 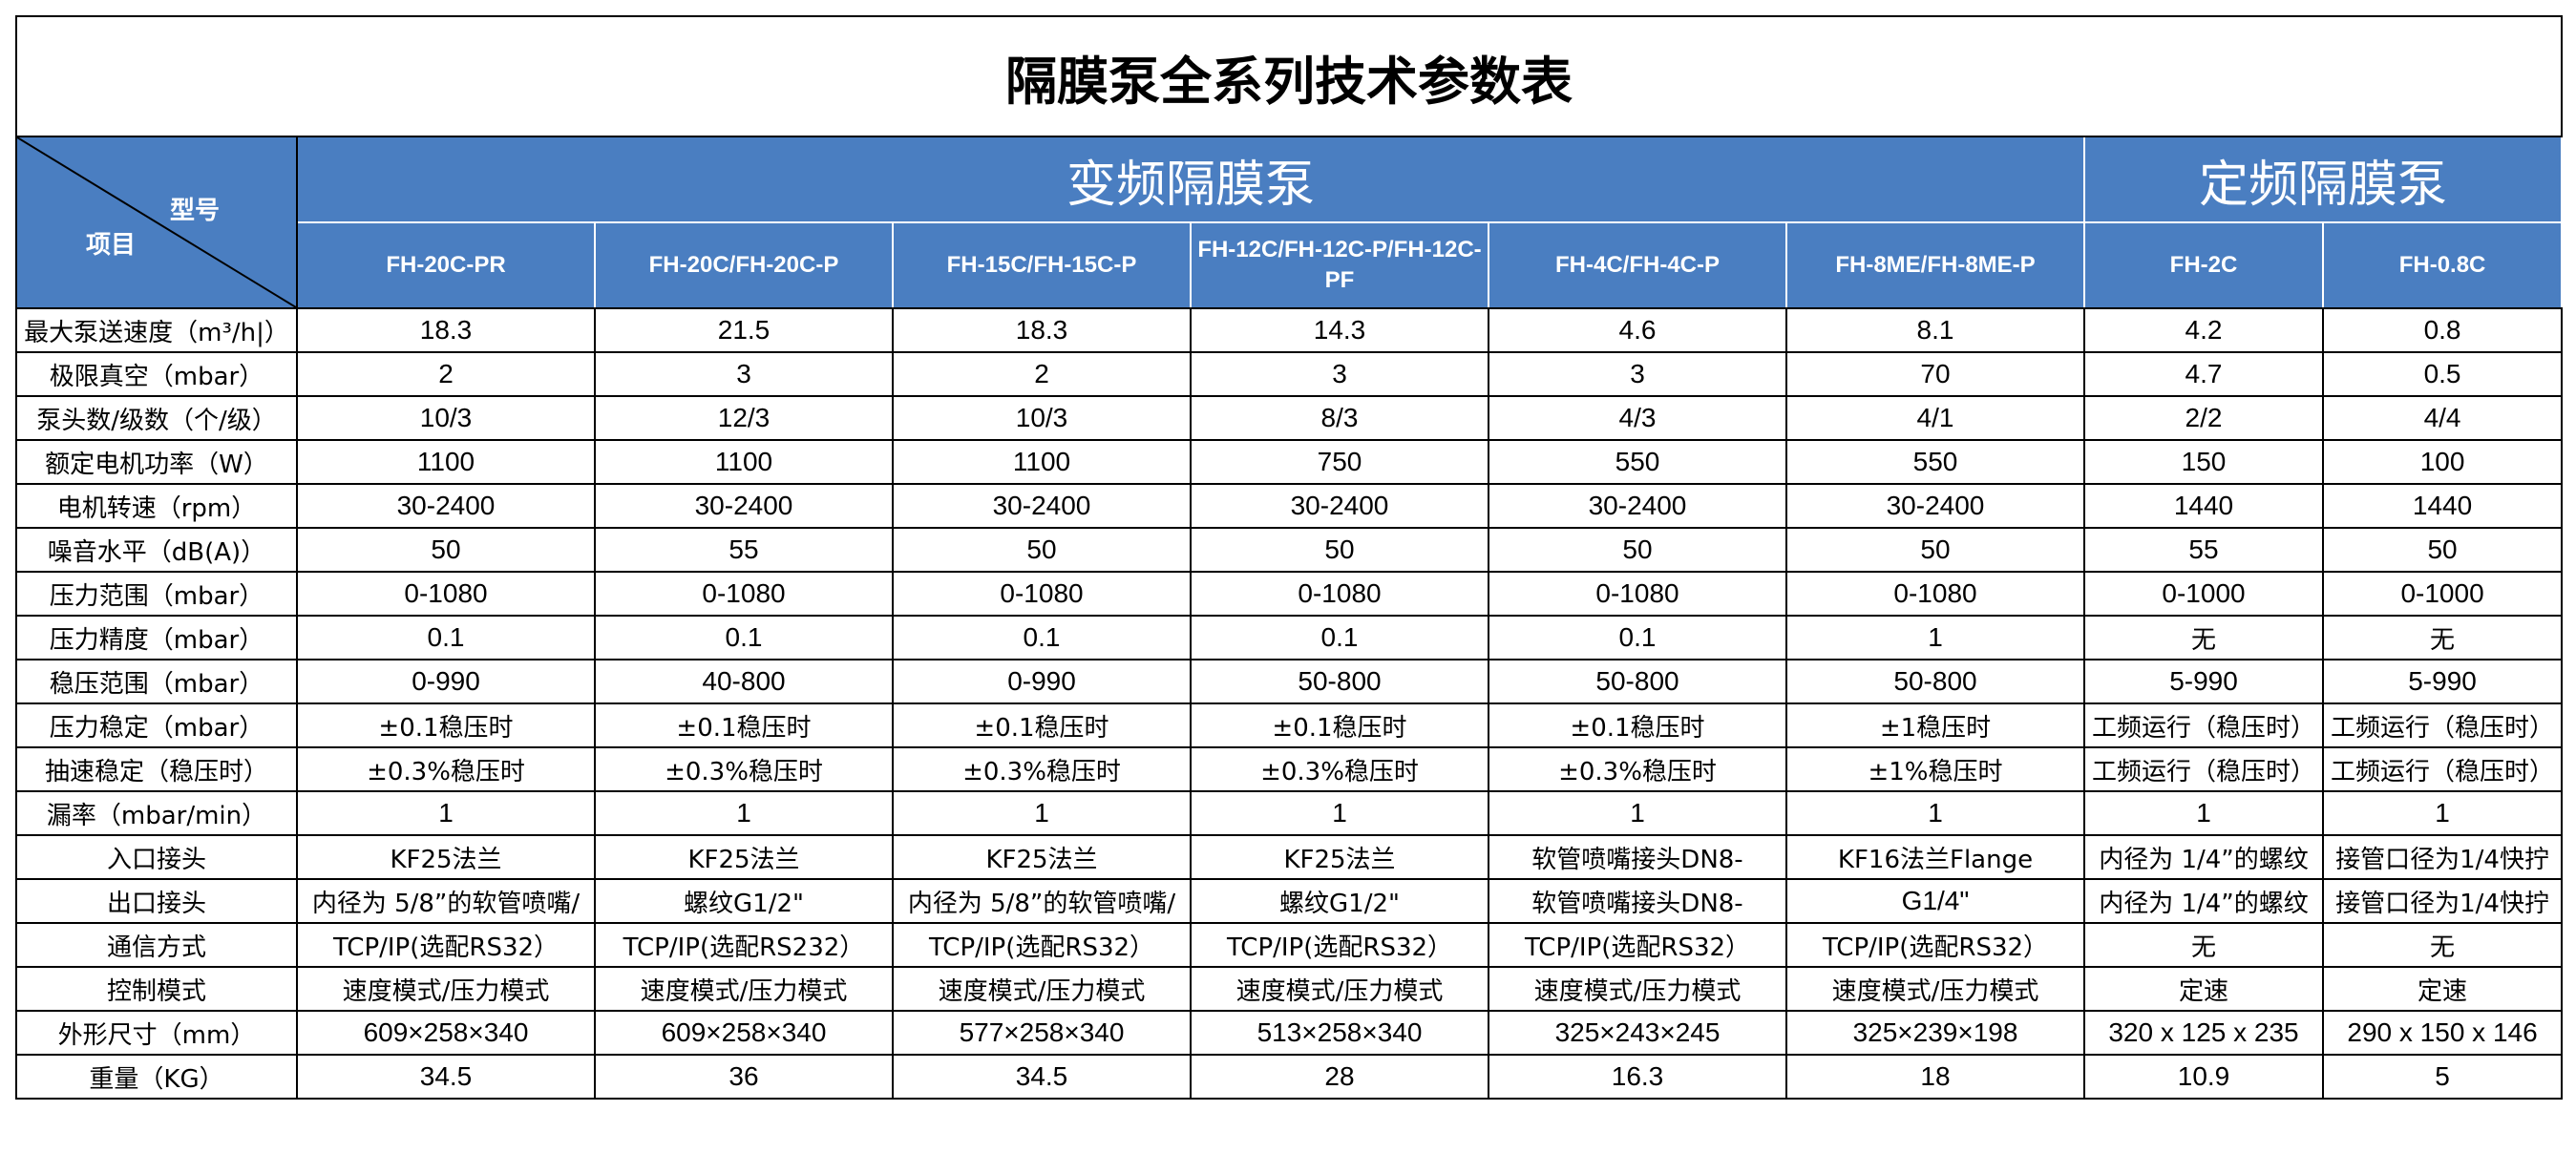 I want to click on table-cell: 150, so click(x=2203, y=462).